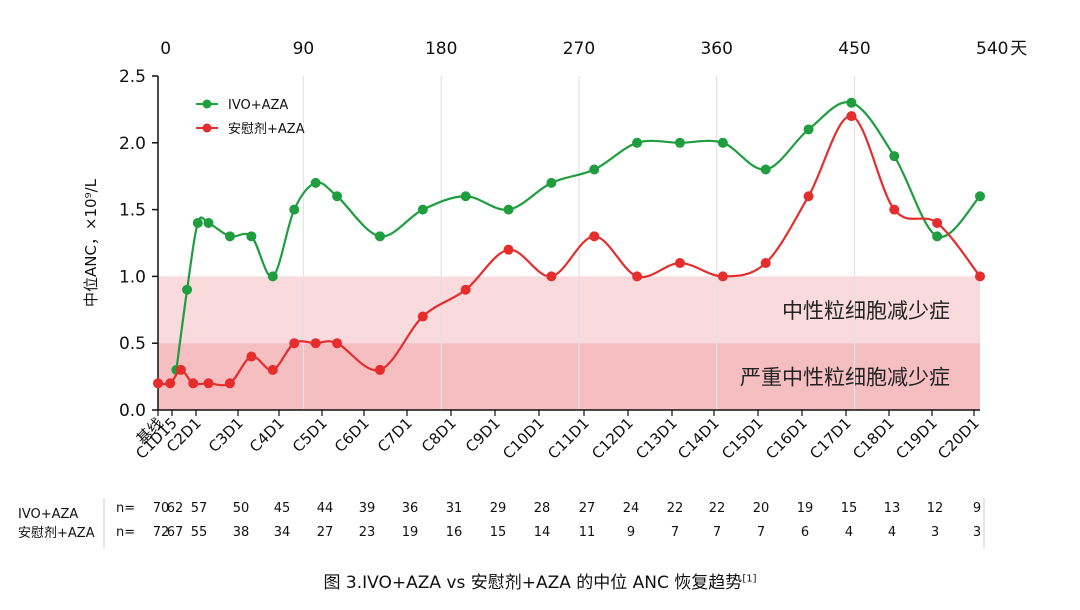  What do you see at coordinates (125, 532) in the screenshot?
I see `table-row-prefix-1: n=` at bounding box center [125, 532].